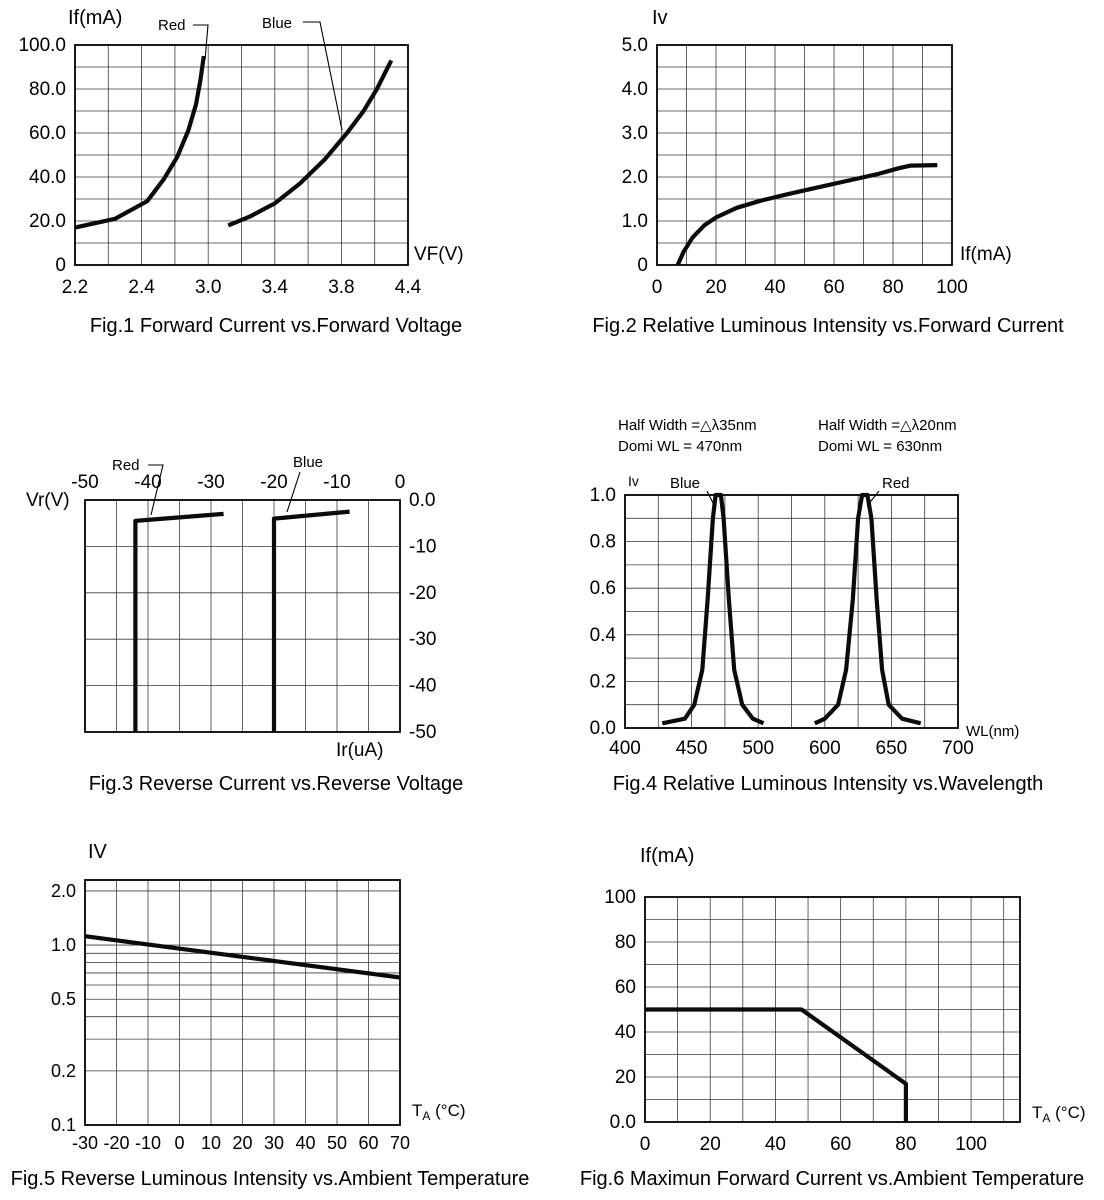 The height and width of the screenshot is (1200, 1104). I want to click on fig4-xtick: 500, so click(758, 748).